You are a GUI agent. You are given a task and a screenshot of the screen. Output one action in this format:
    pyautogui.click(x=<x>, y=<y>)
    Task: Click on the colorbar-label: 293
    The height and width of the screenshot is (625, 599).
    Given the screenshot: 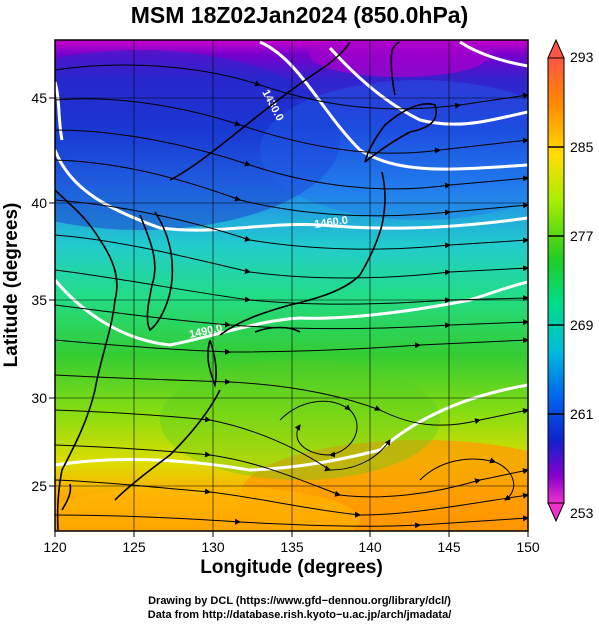 What is the action you would take?
    pyautogui.click(x=582, y=57)
    